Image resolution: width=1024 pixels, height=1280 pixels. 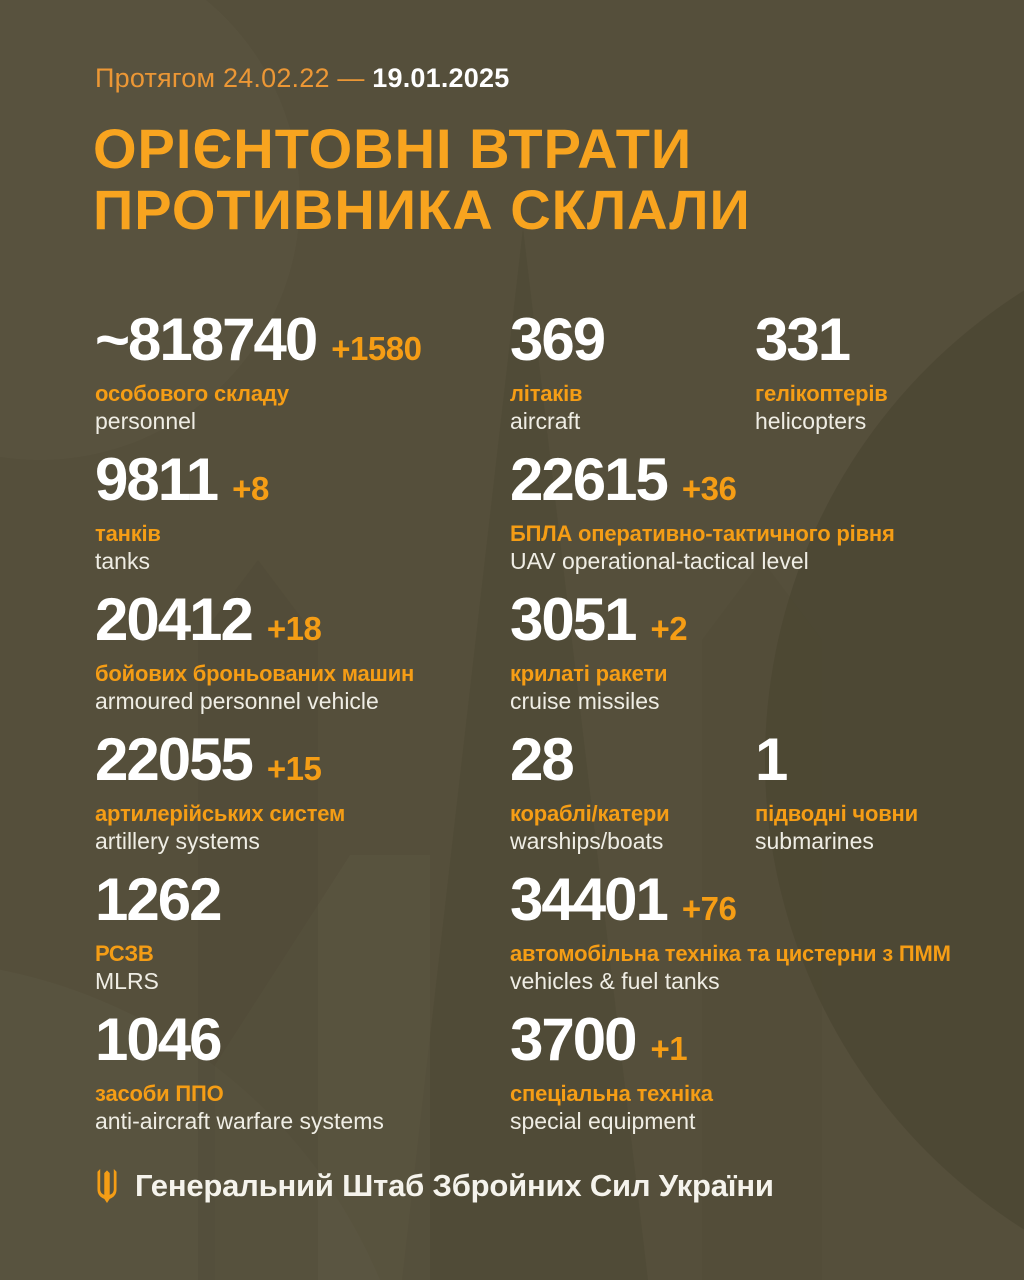 I want to click on stat-value: 34401, so click(x=589, y=899).